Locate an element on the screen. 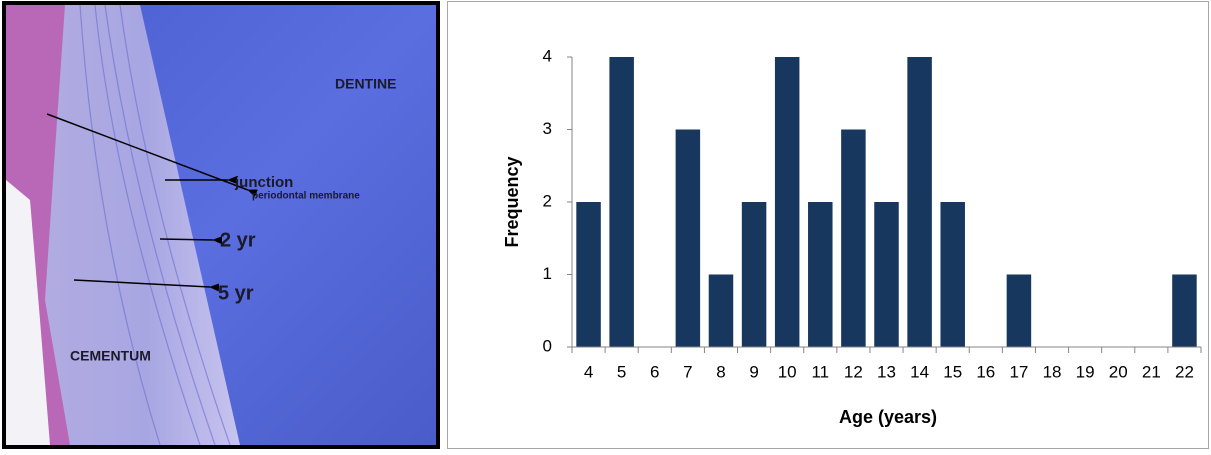  x-tick-label: 16 is located at coordinates (985, 371).